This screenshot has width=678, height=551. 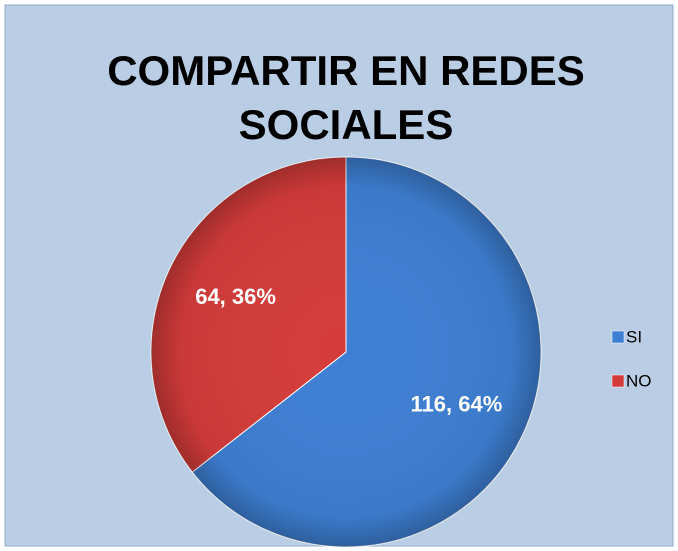 I want to click on legend-label: NO, so click(x=639, y=380).